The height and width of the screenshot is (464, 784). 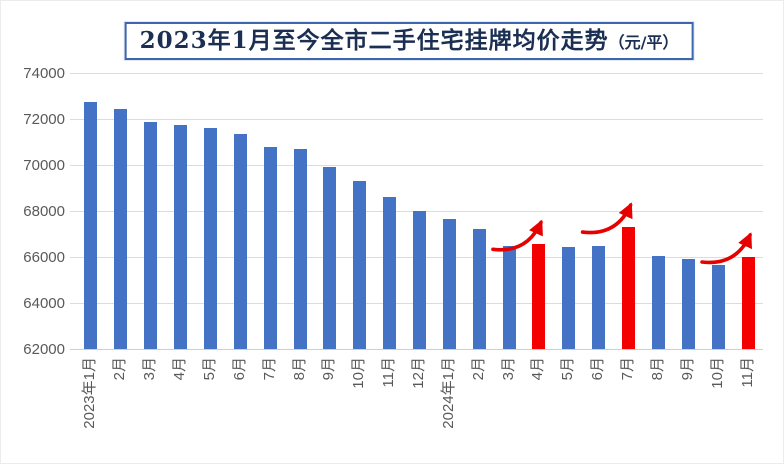 What do you see at coordinates (374, 40) in the screenshot?
I see `chart-title: 2023年1月至今全市二手住宅挂牌均价走势` at bounding box center [374, 40].